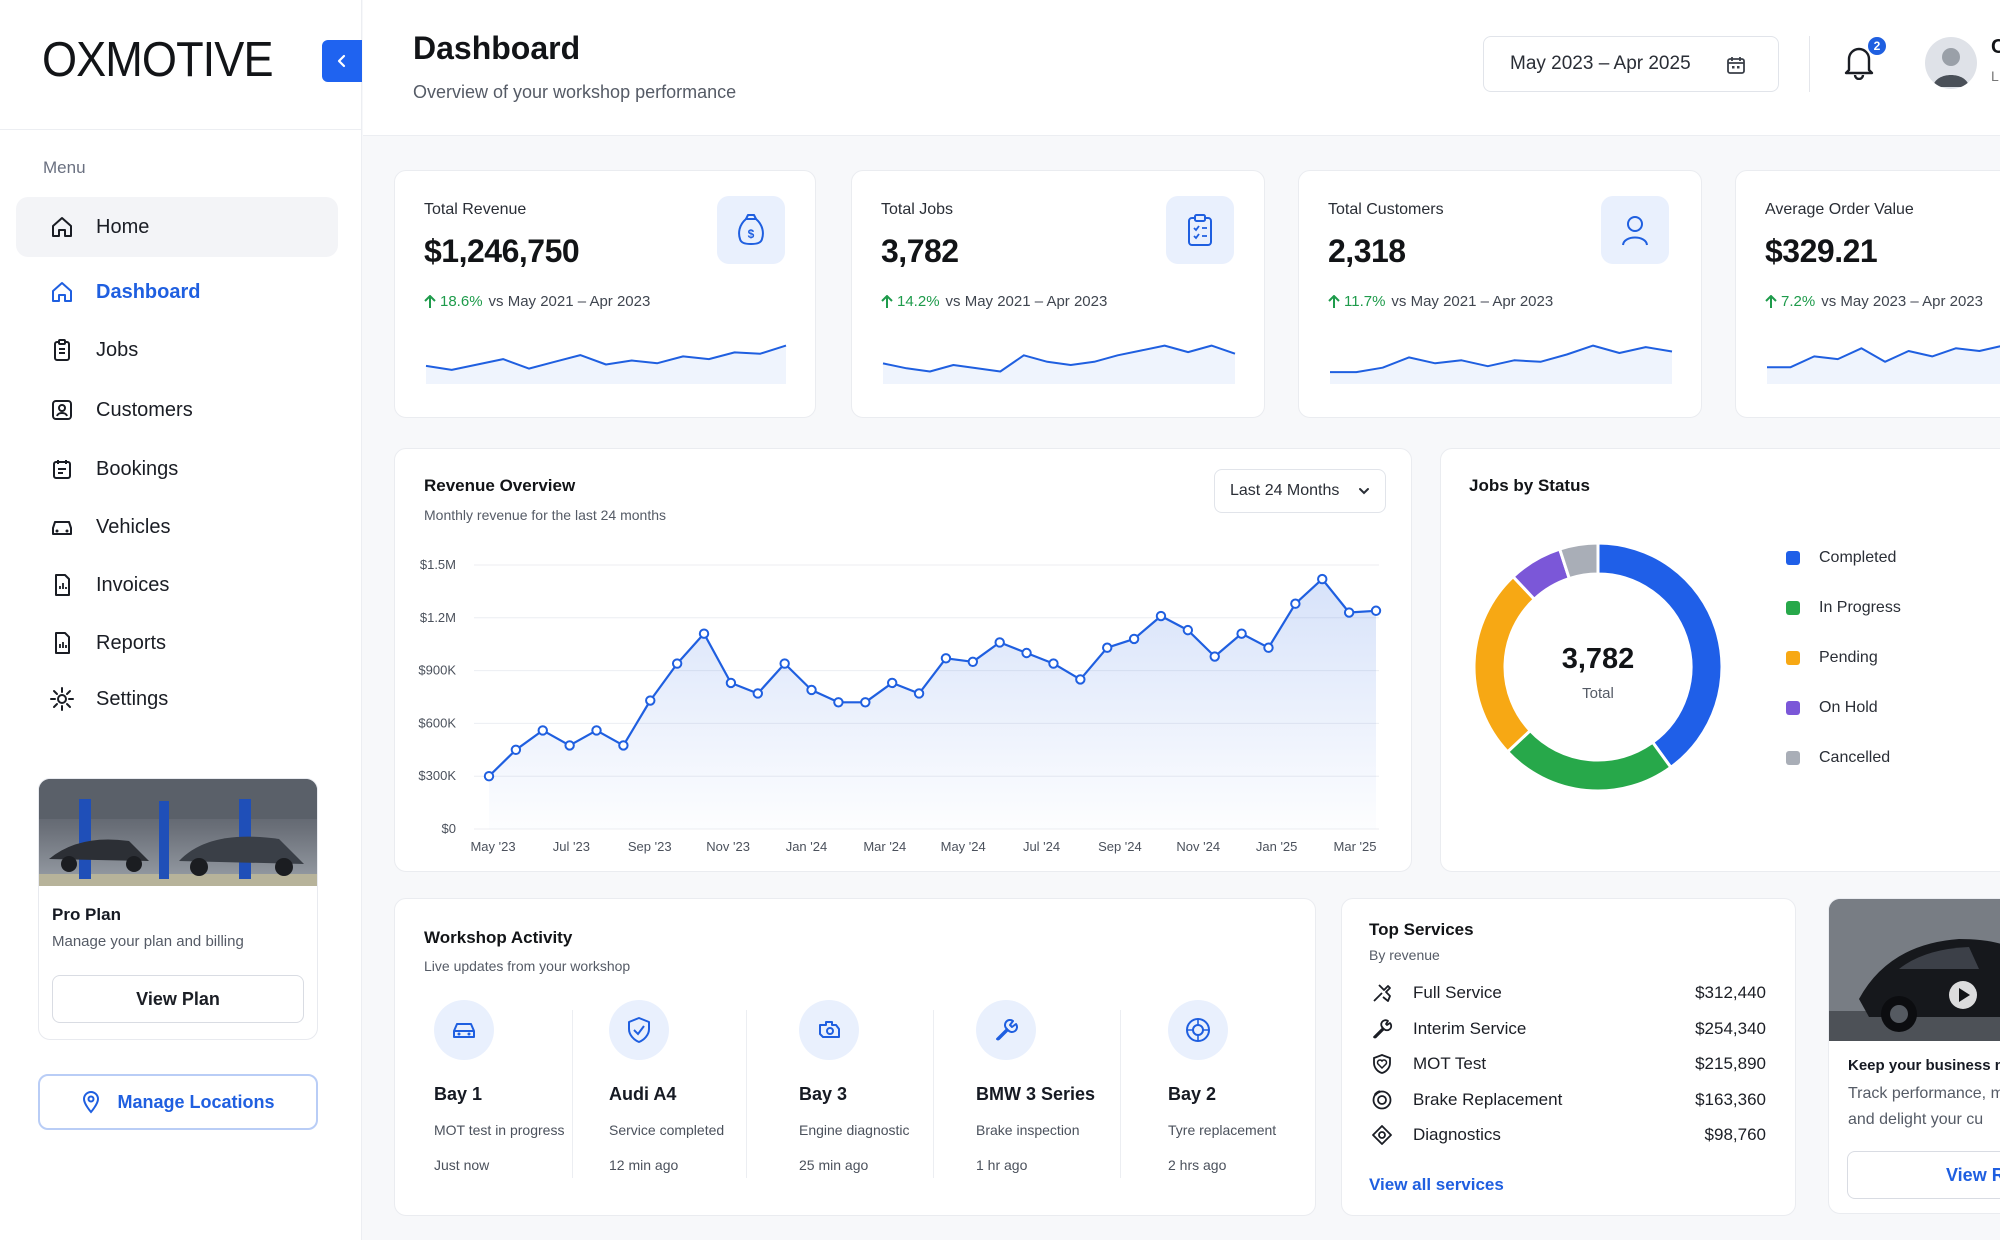 The height and width of the screenshot is (1240, 2000). Describe the element at coordinates (1923, 1175) in the screenshot. I see `promo2-button: View R` at that location.